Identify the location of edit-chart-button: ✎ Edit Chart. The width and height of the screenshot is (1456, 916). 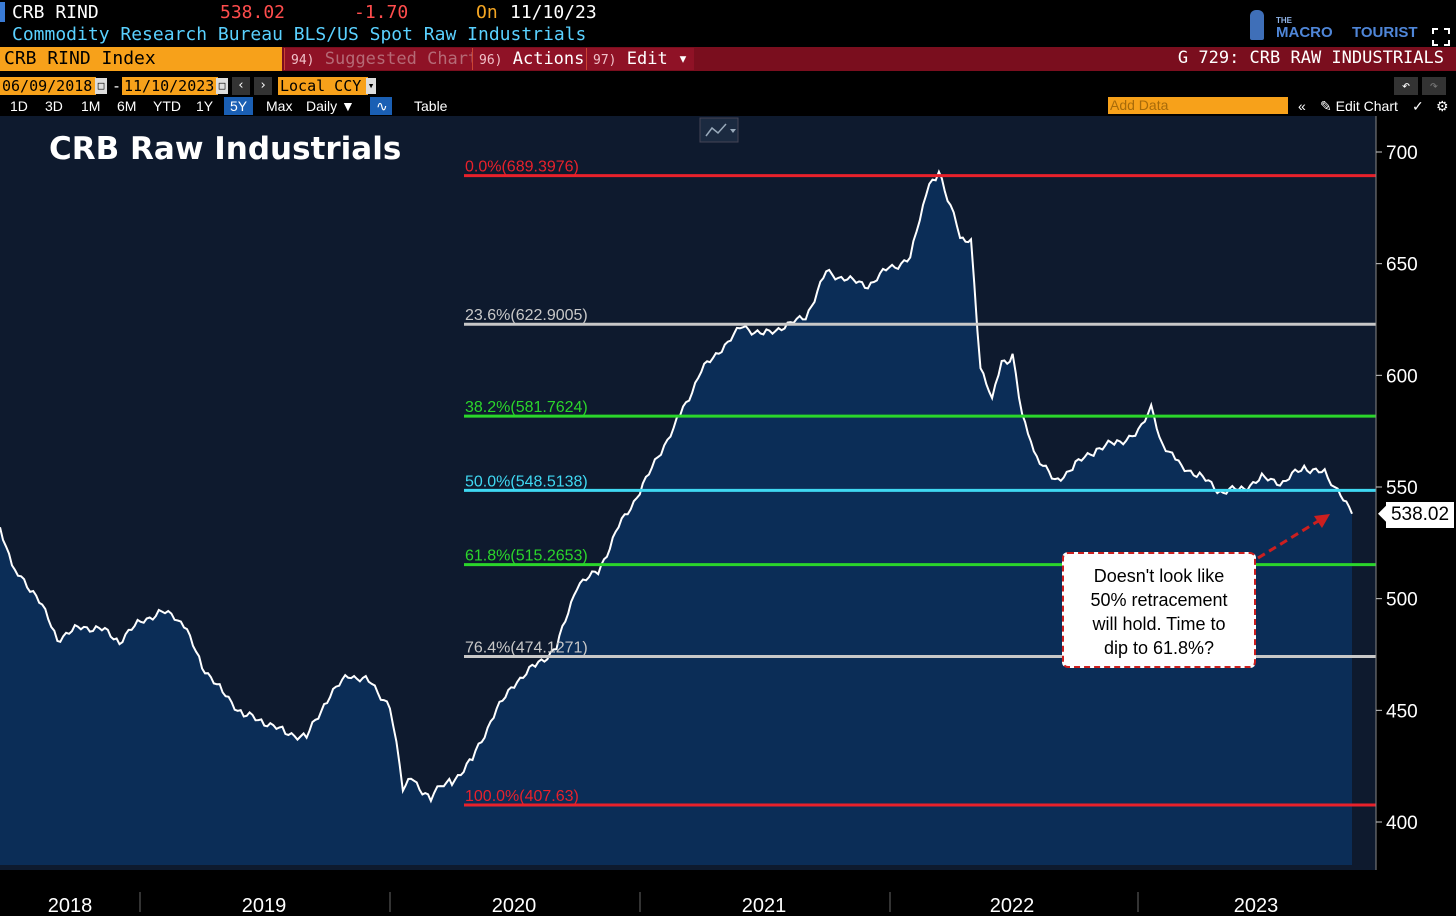
(1359, 106).